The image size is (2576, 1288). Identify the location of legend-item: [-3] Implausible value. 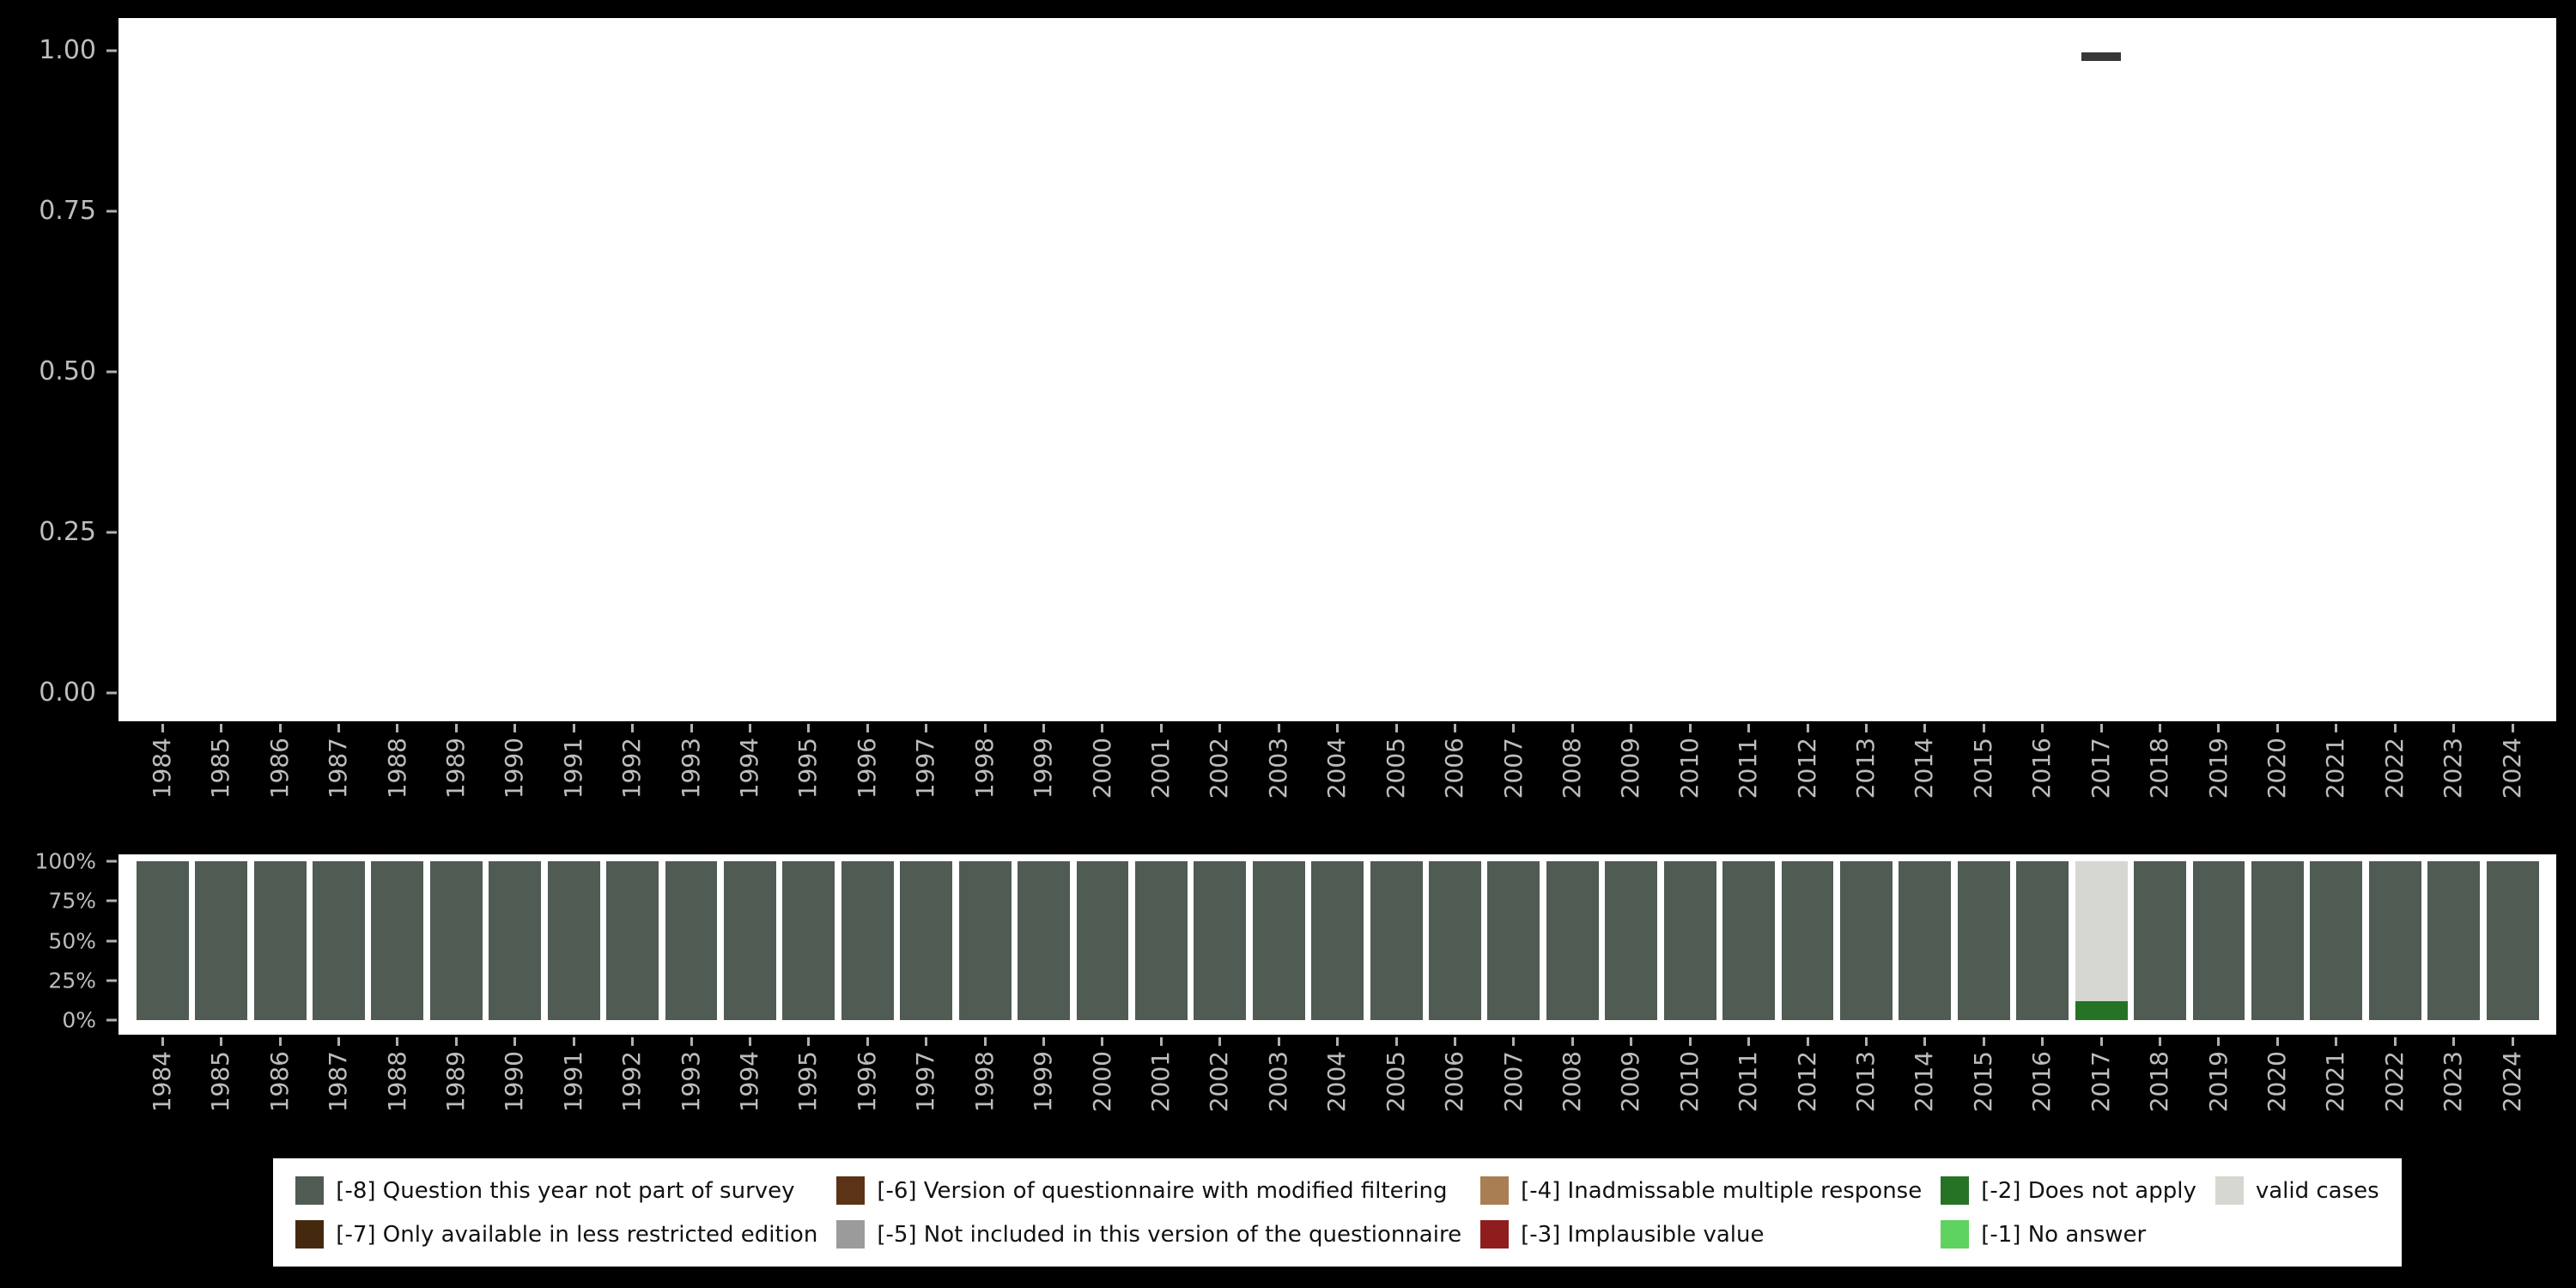
(1701, 1235).